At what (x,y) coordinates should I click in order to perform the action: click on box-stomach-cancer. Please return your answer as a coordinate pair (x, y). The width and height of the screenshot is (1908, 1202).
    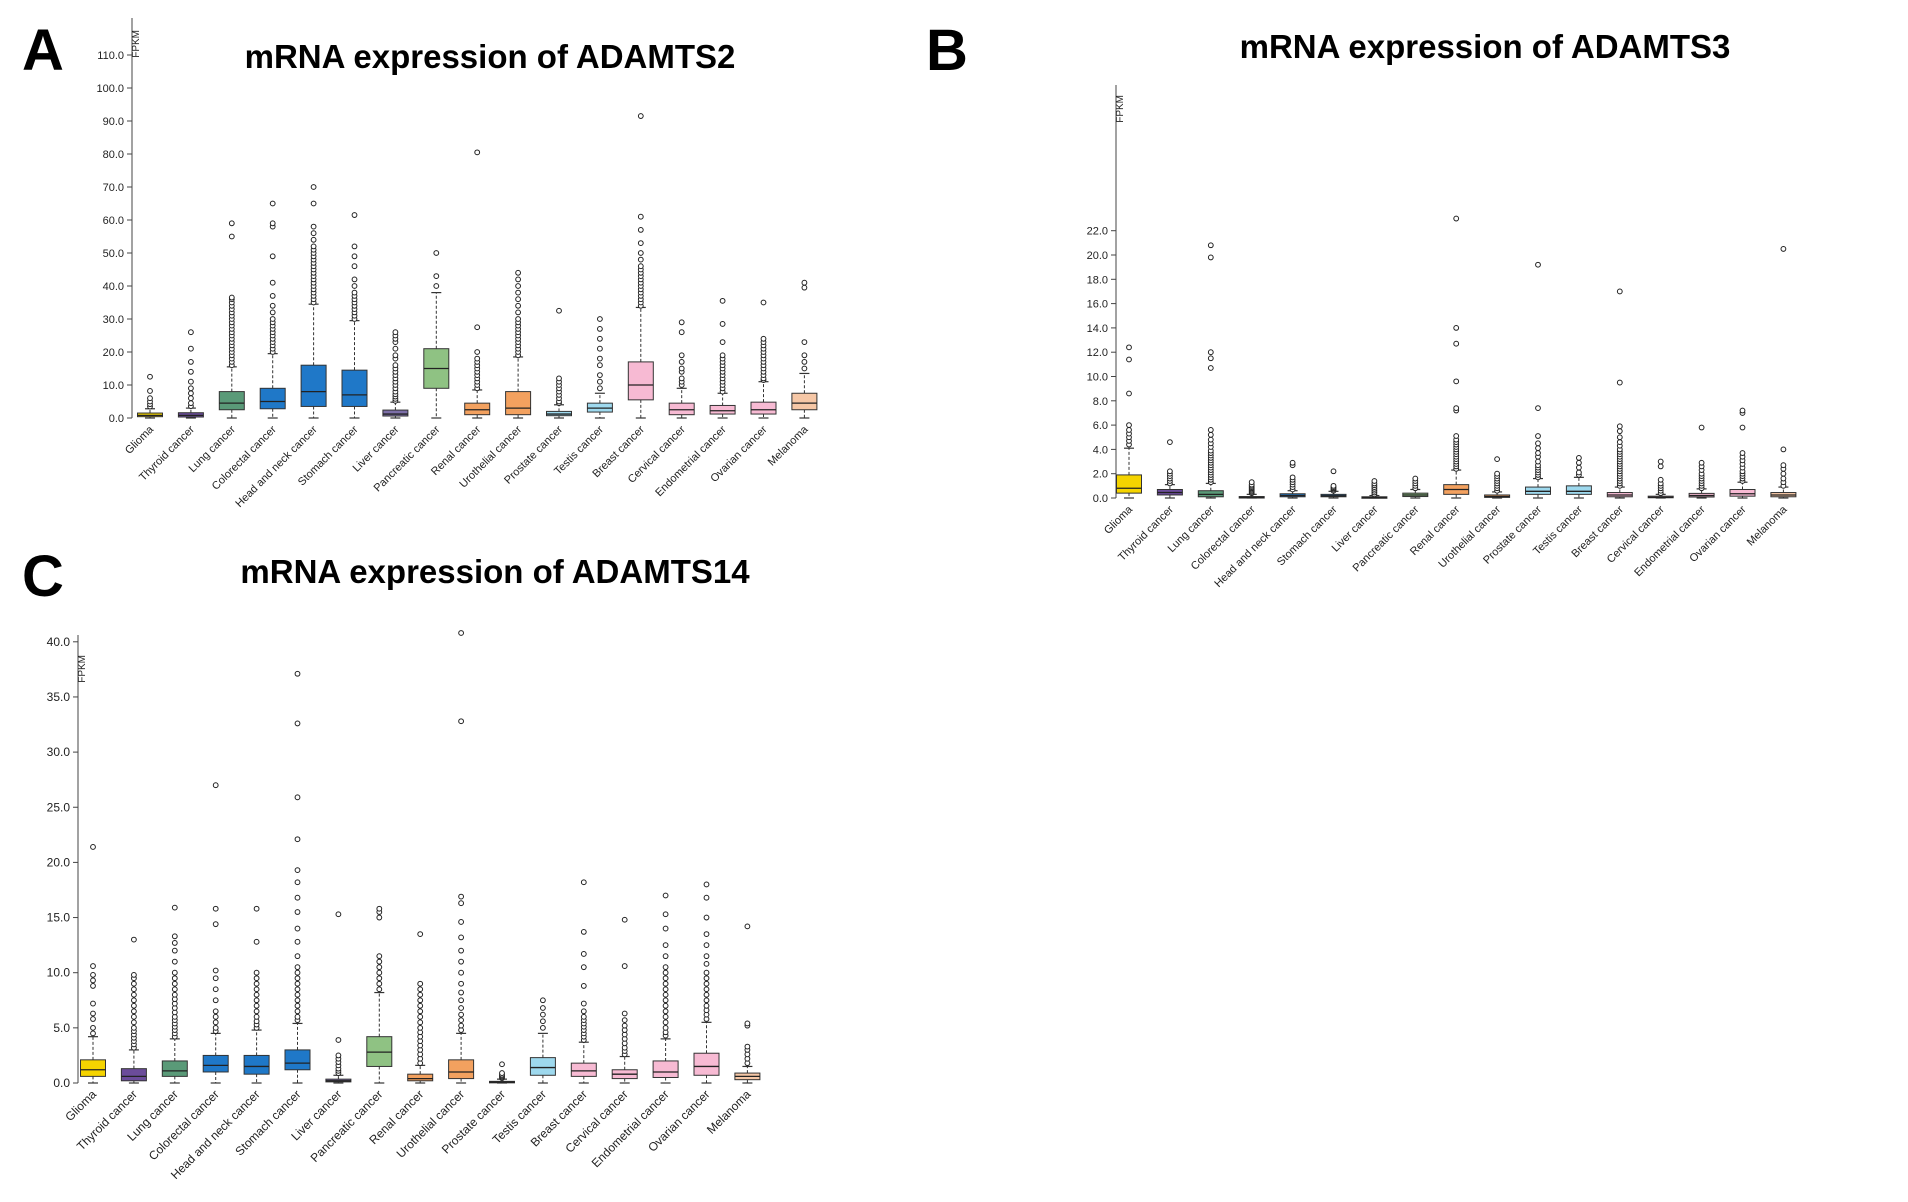
    Looking at the image, I should click on (297, 877).